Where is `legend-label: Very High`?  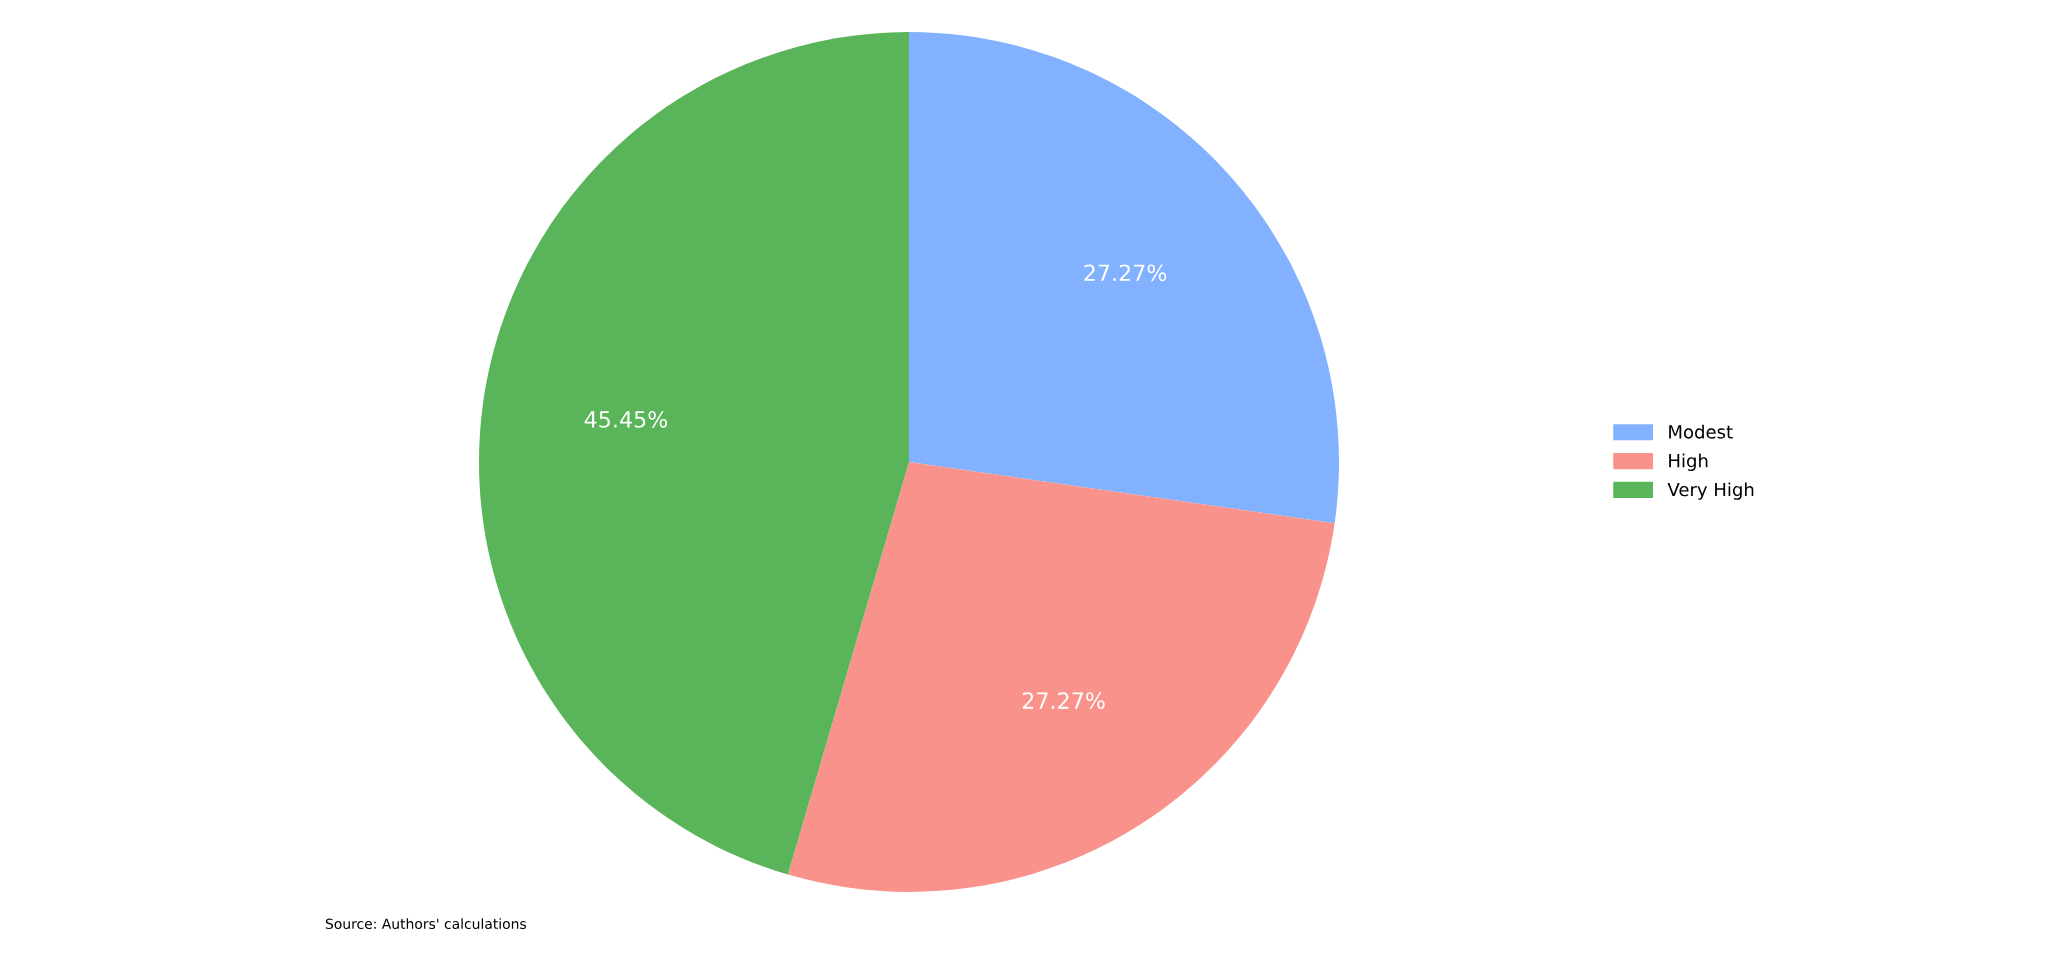 legend-label: Very High is located at coordinates (1710, 491).